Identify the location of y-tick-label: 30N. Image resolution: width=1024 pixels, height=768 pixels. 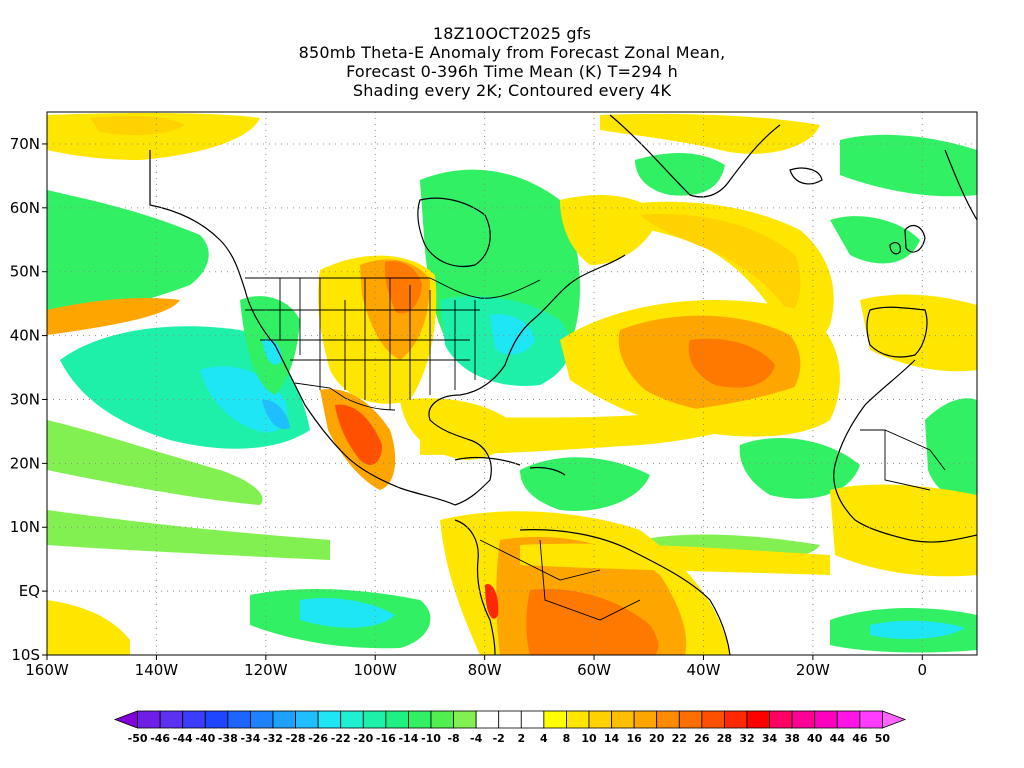
(25, 399).